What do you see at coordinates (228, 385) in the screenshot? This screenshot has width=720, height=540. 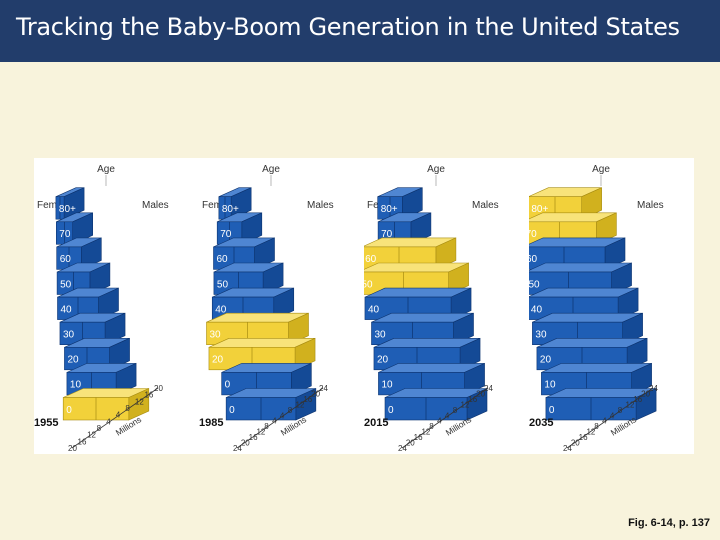 I see `age-label-1: 0` at bounding box center [228, 385].